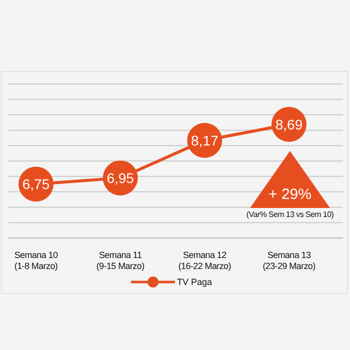 The width and height of the screenshot is (350, 350). Describe the element at coordinates (290, 194) in the screenshot. I see `annotation: + 29%` at that location.